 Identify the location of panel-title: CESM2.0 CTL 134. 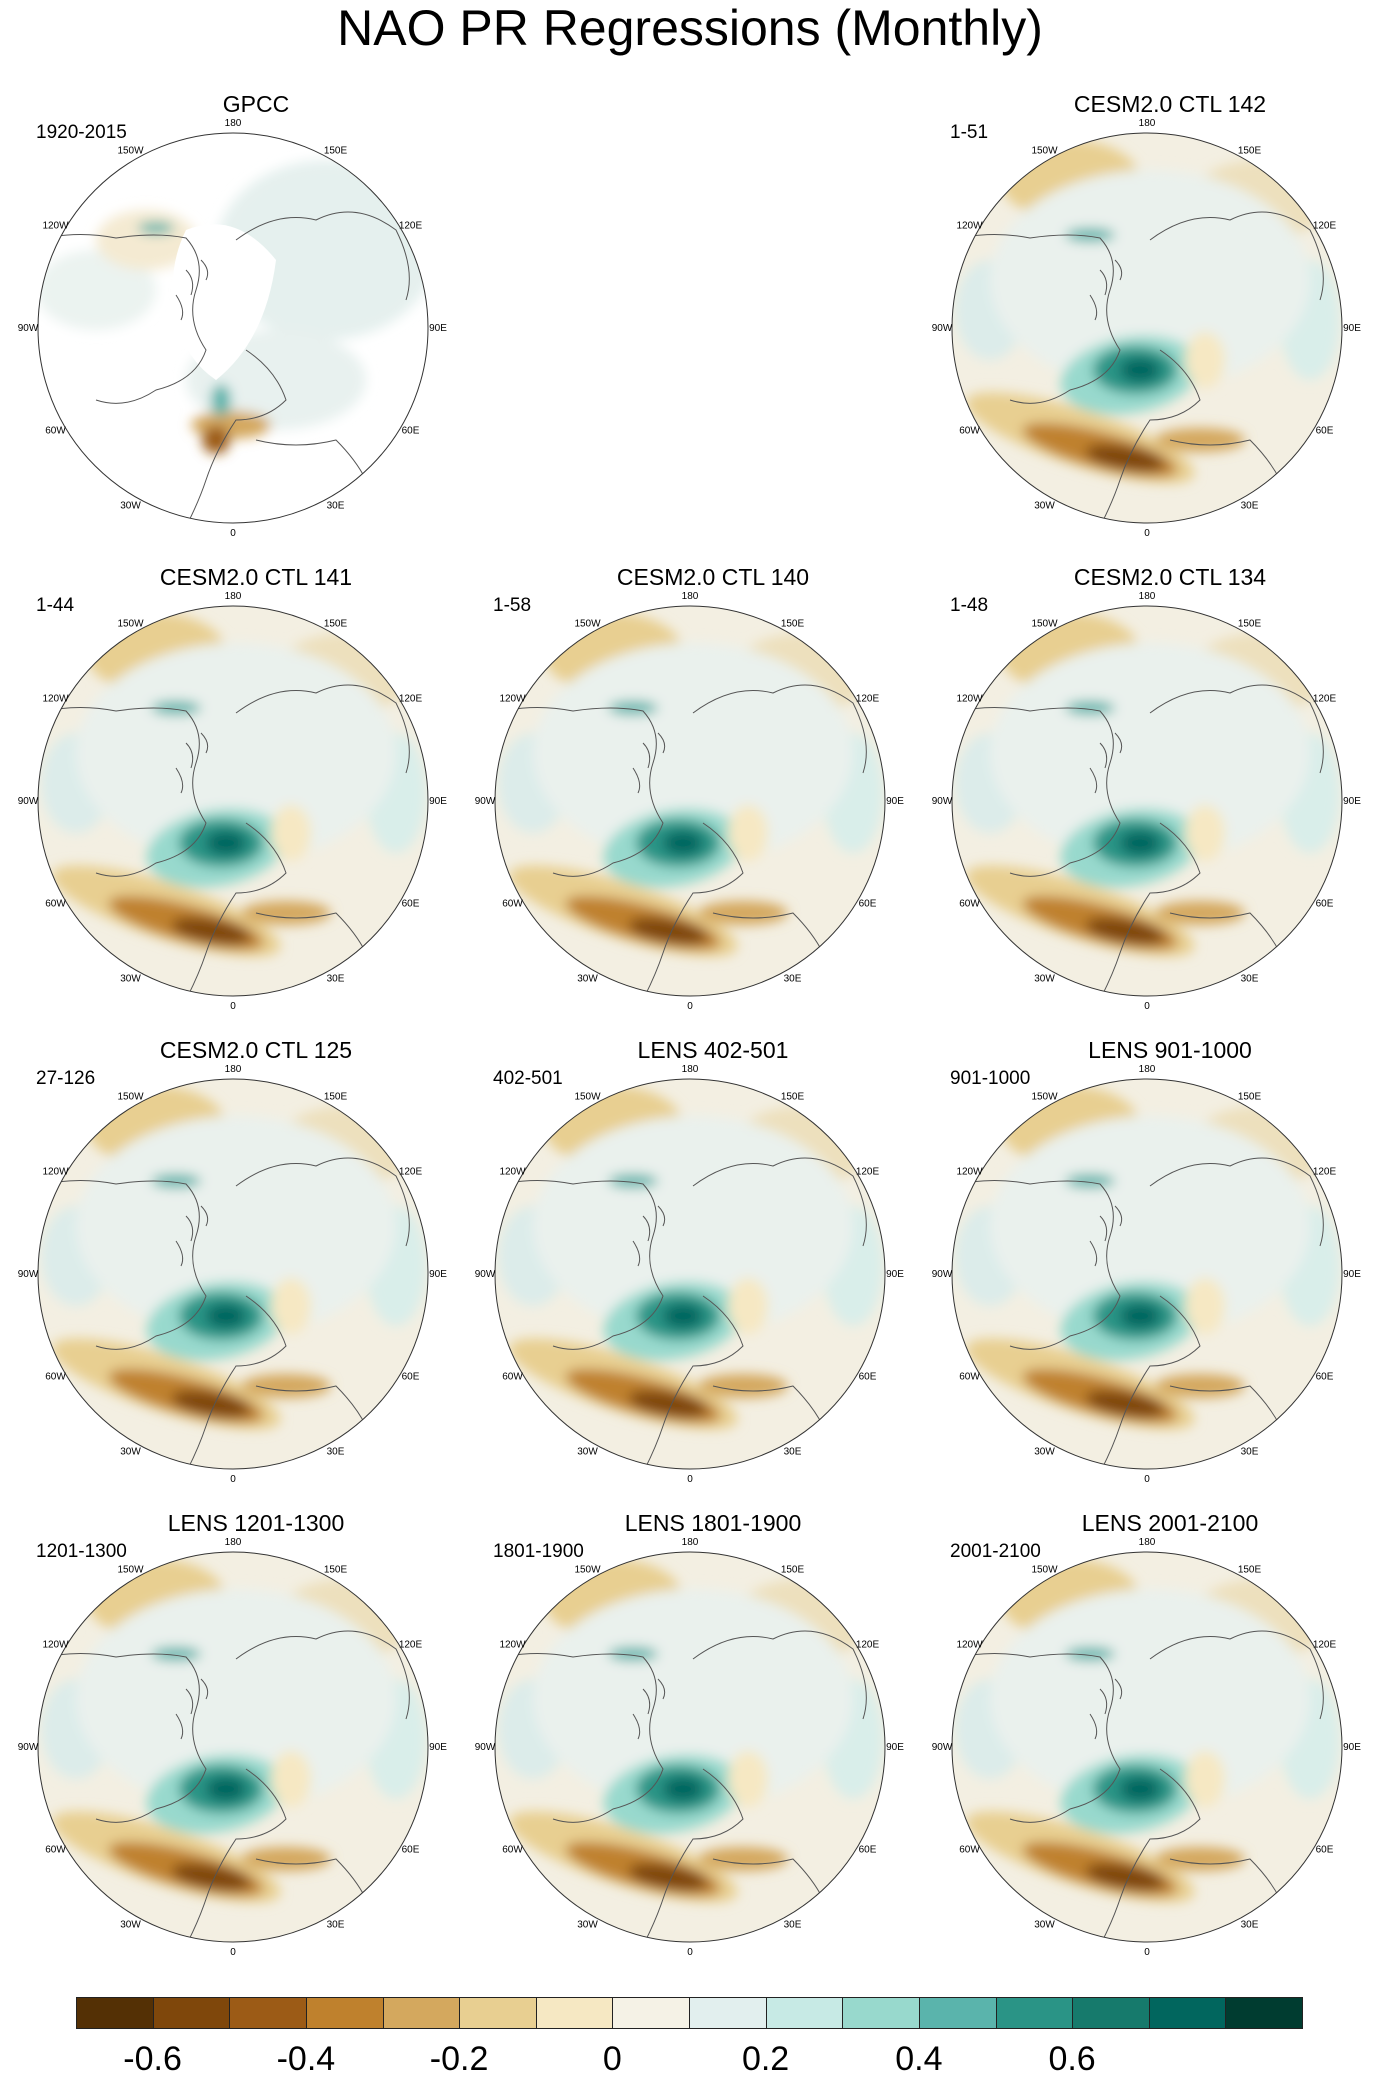
(1170, 577).